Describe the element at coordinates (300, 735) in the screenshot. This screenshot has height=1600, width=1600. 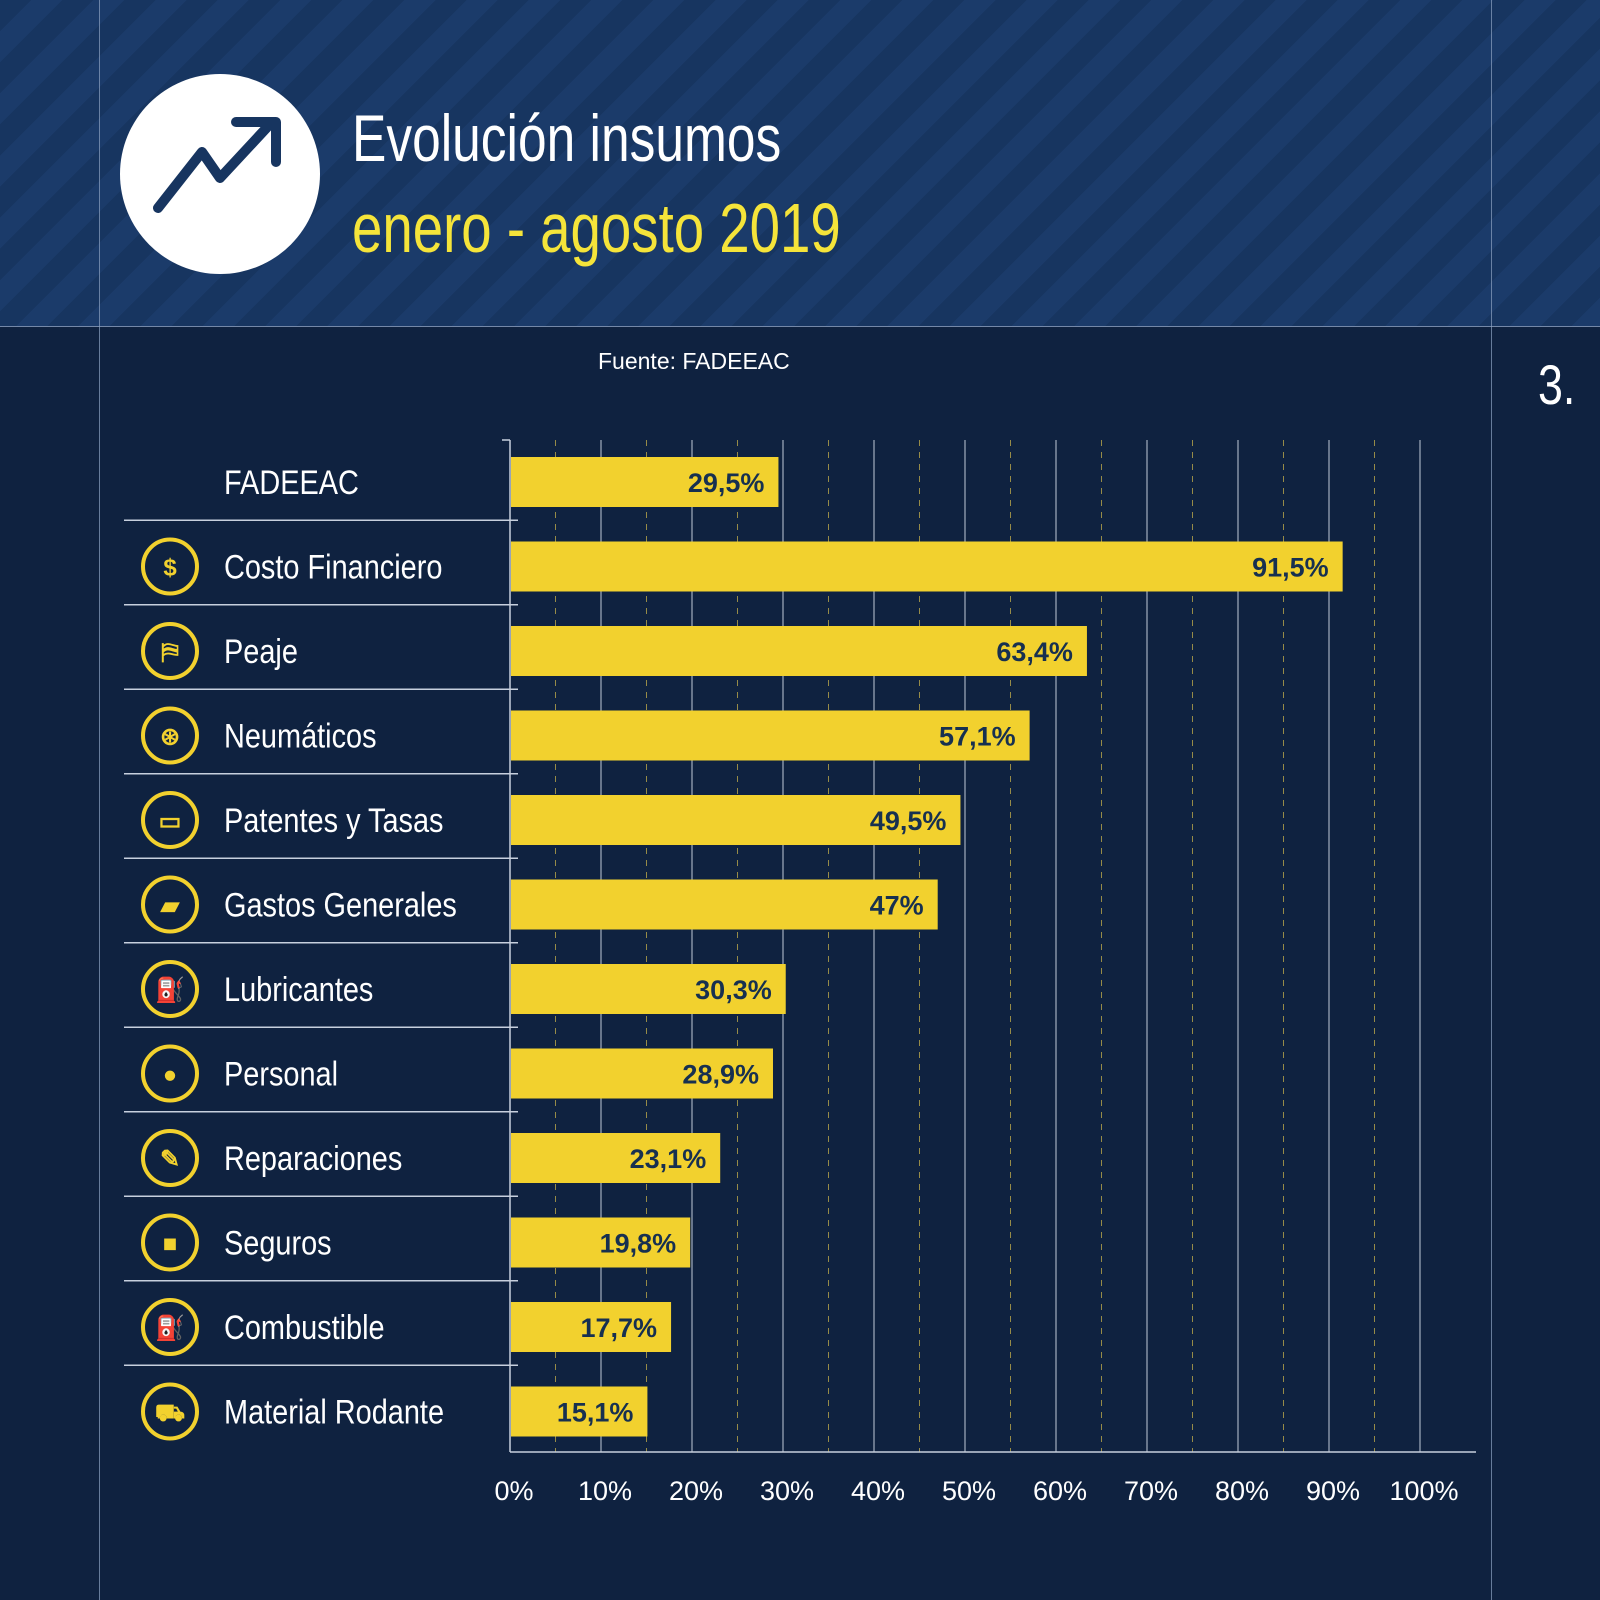
I see `category-label: Neumáticos` at that location.